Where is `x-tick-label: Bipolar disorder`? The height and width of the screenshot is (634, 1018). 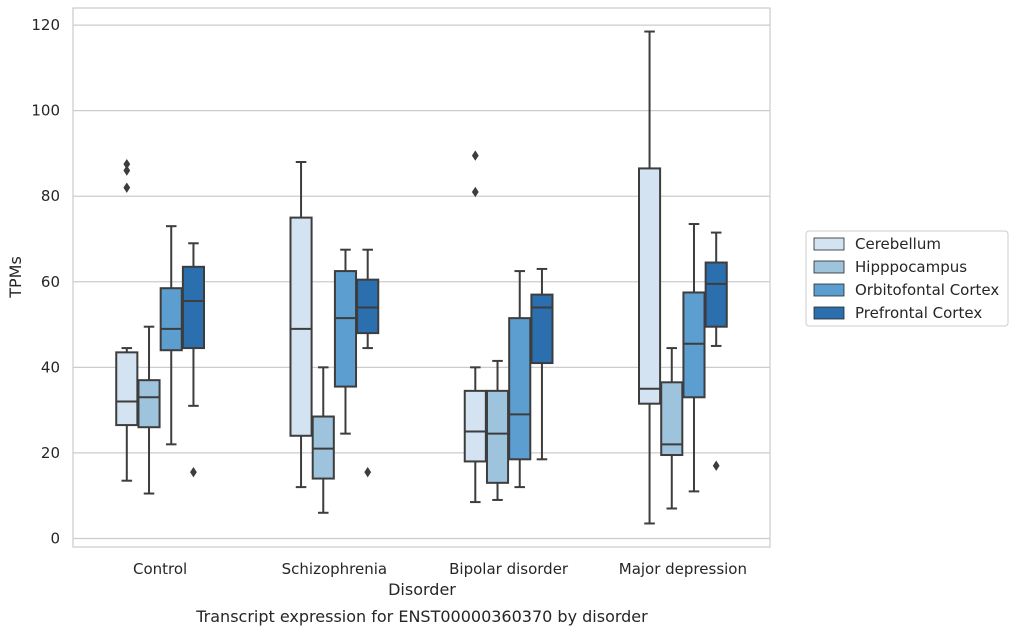 x-tick-label: Bipolar disorder is located at coordinates (509, 569).